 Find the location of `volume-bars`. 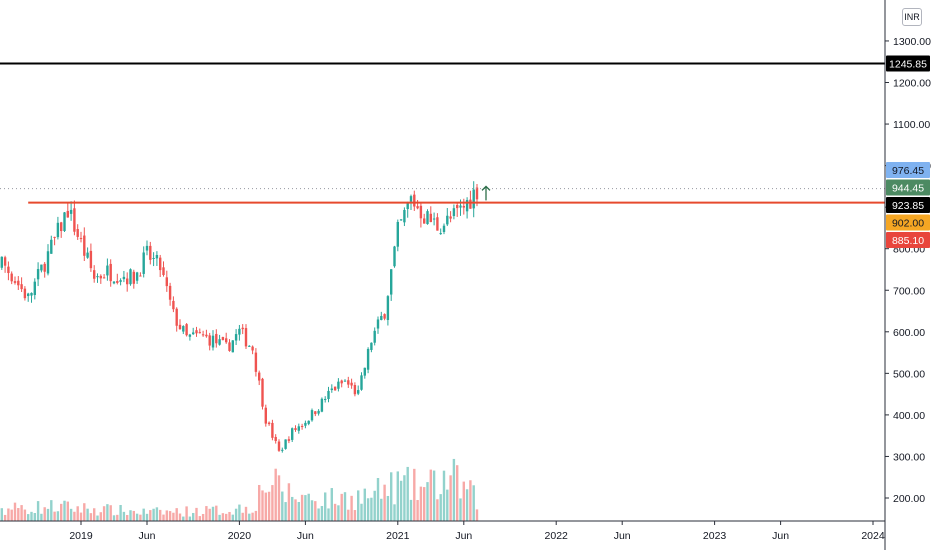

volume-bars is located at coordinates (239, 489).